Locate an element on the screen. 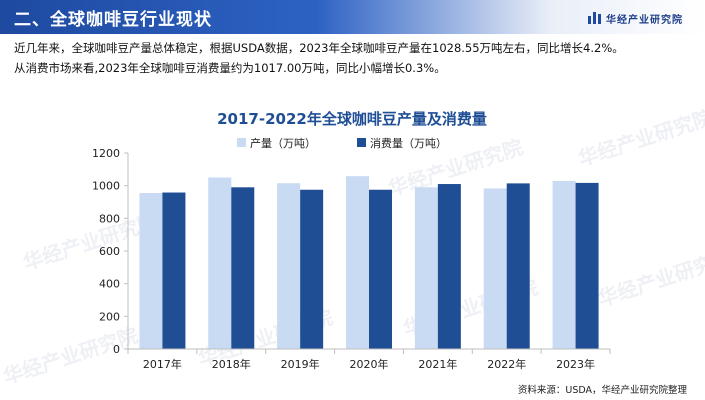 This screenshot has width=705, height=400. x-tick-label: 2017年 is located at coordinates (162, 364).